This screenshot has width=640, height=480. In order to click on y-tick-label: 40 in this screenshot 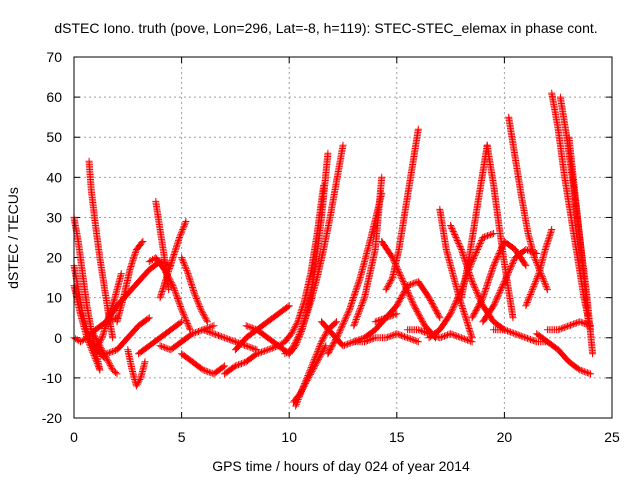, I will do `click(54, 177)`.